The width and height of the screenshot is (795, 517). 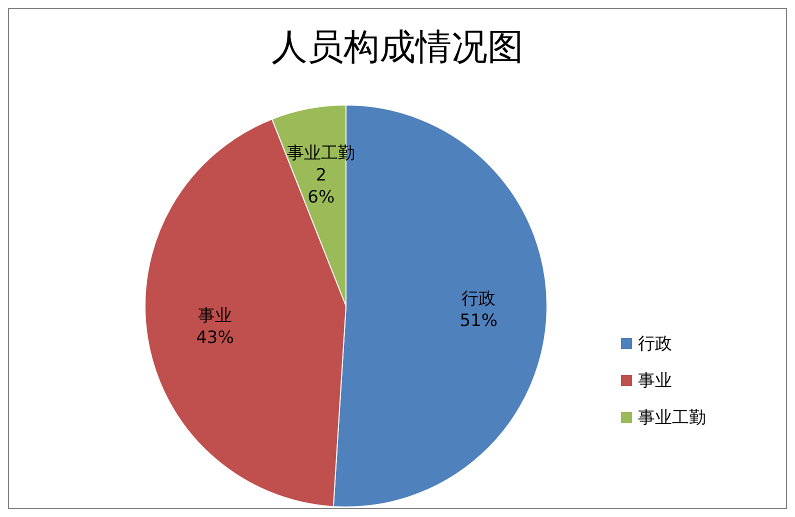 What do you see at coordinates (321, 187) in the screenshot?
I see `data-label: 2 6%` at bounding box center [321, 187].